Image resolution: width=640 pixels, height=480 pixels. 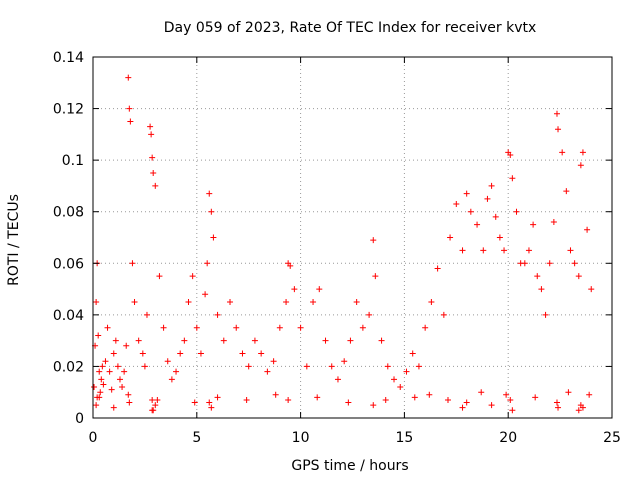 I want to click on x-tick-label: 0, so click(x=93, y=438).